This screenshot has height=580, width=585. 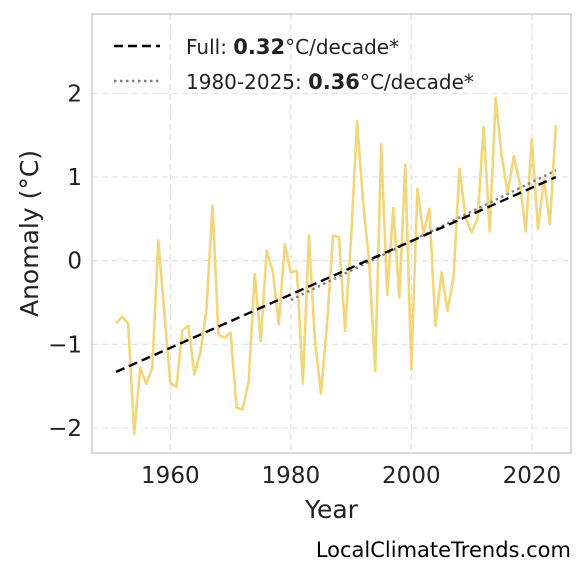 I want to click on x-axis-label: Year, so click(x=331, y=509).